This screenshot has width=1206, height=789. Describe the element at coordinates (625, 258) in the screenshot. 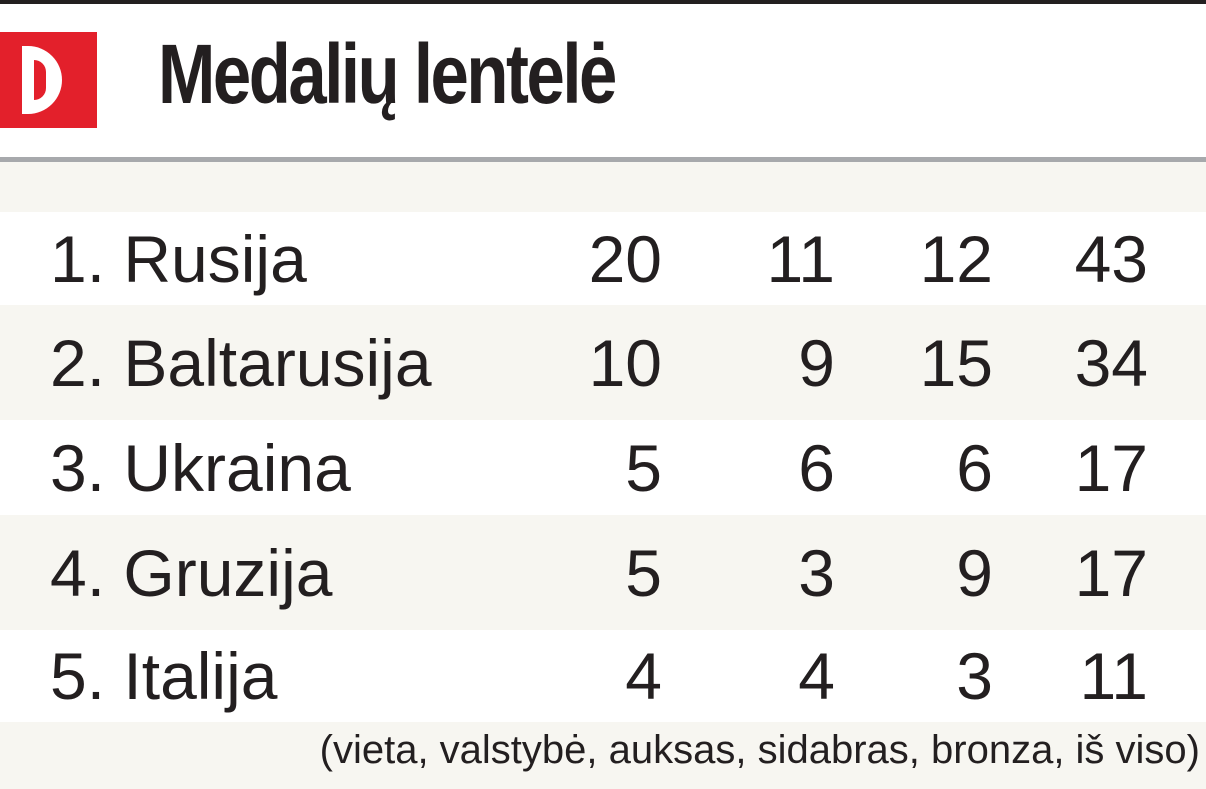

I see `medal-count: 20` at that location.